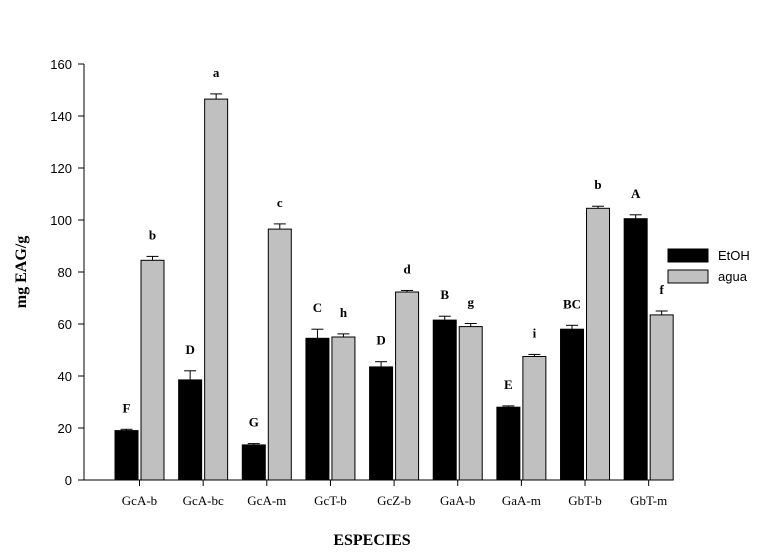 This screenshot has width=772, height=556. I want to click on significance-label: h, so click(344, 312).